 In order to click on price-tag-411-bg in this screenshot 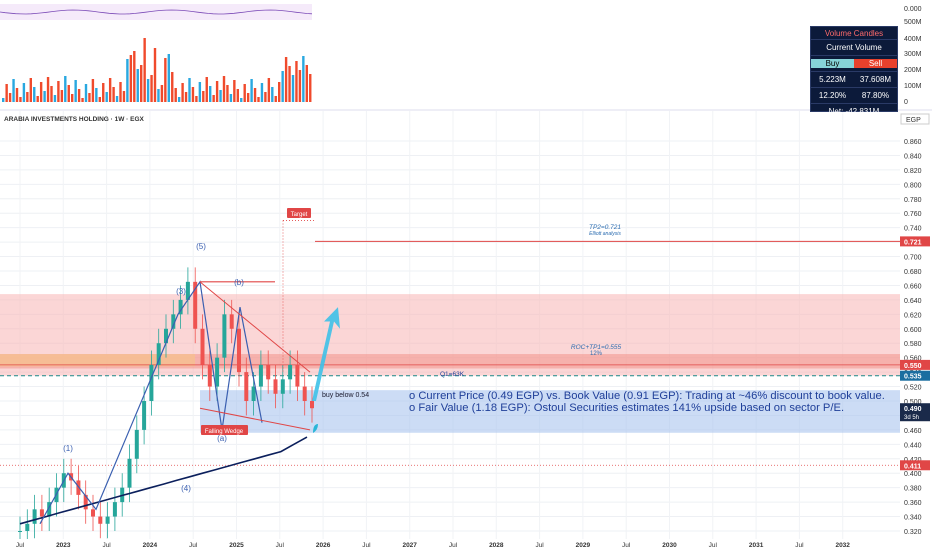, I will do `click(915, 465)`.